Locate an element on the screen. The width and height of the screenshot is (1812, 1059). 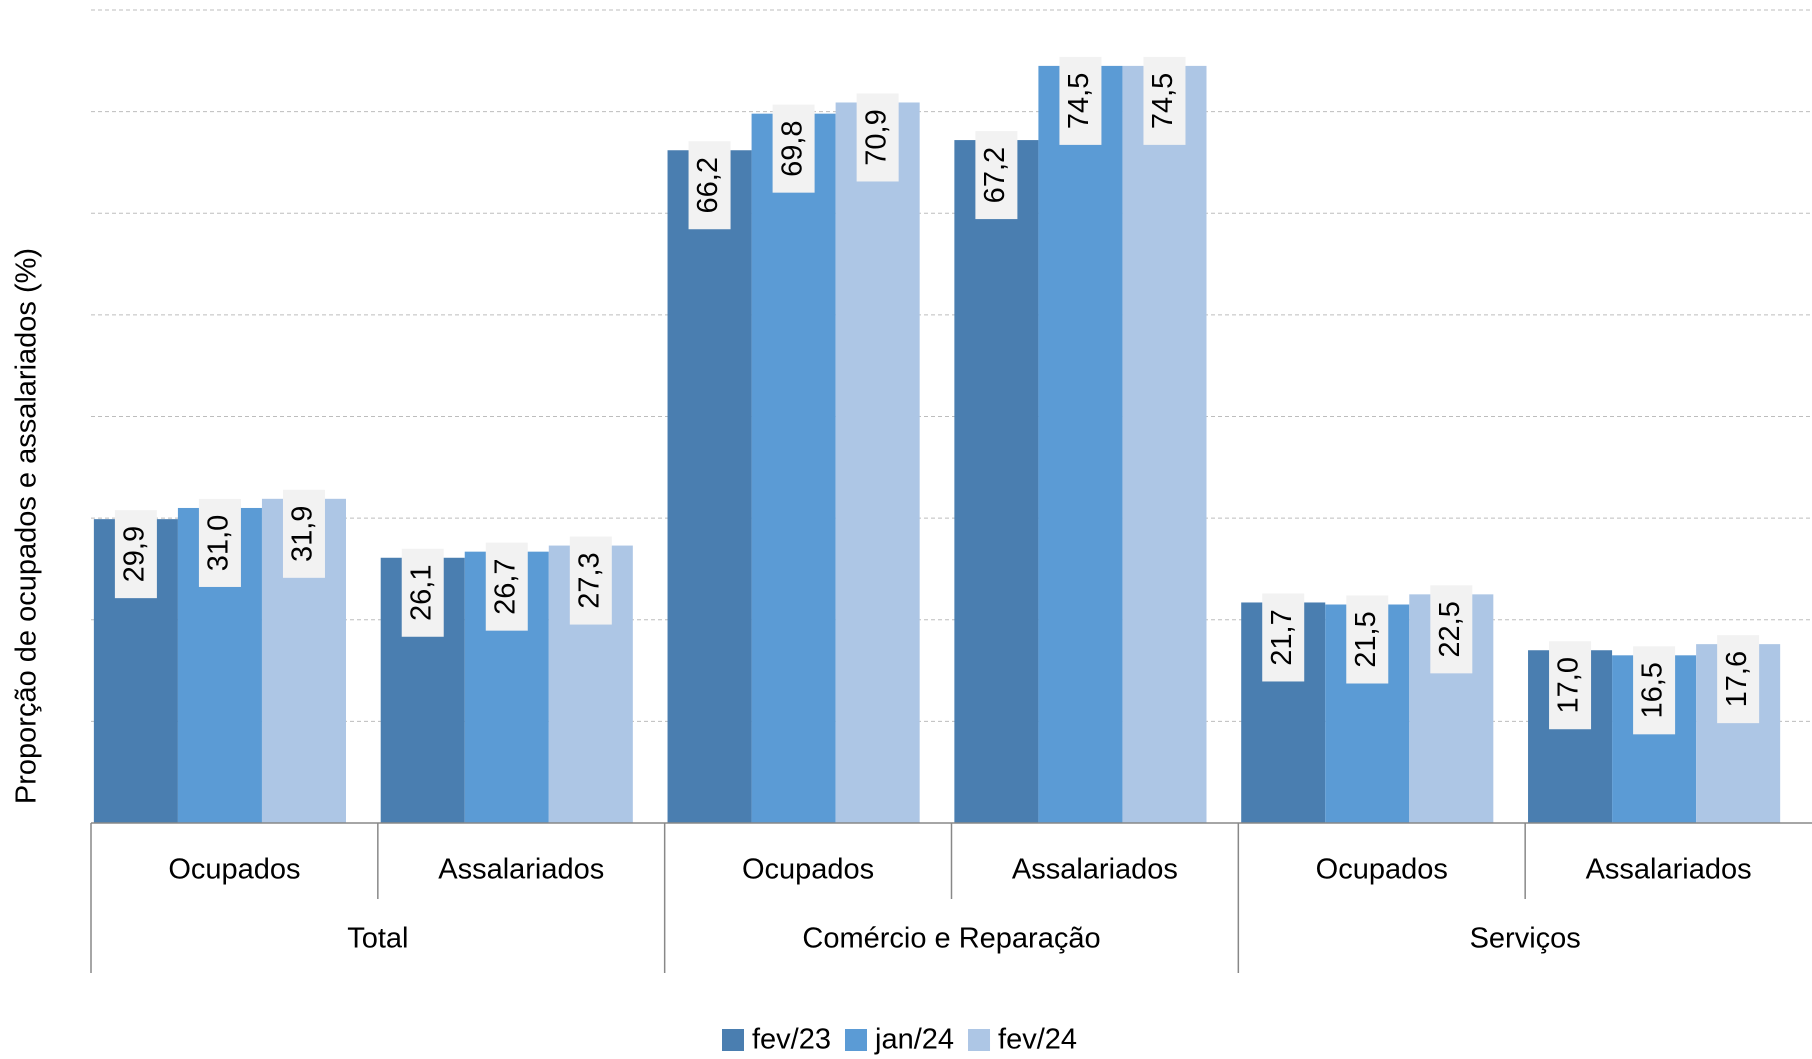
value-label: 21,7 is located at coordinates (1282, 637).